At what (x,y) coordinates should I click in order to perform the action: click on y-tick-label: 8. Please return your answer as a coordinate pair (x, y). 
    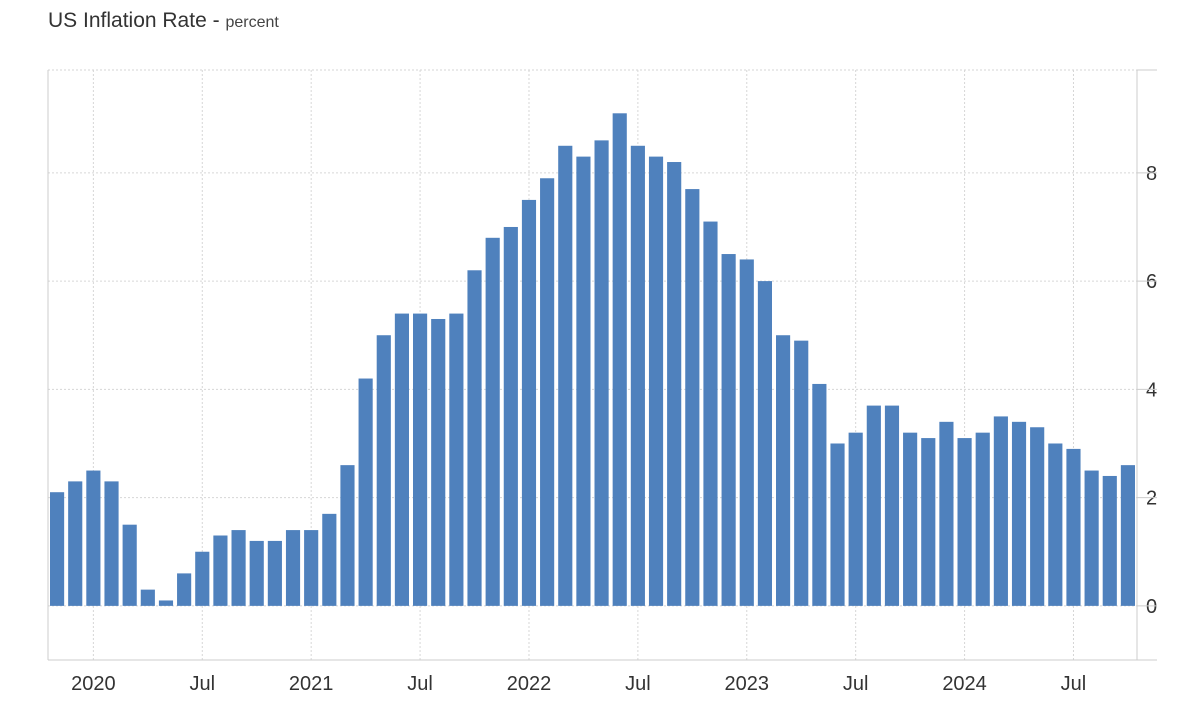
    Looking at the image, I should click on (1151, 174).